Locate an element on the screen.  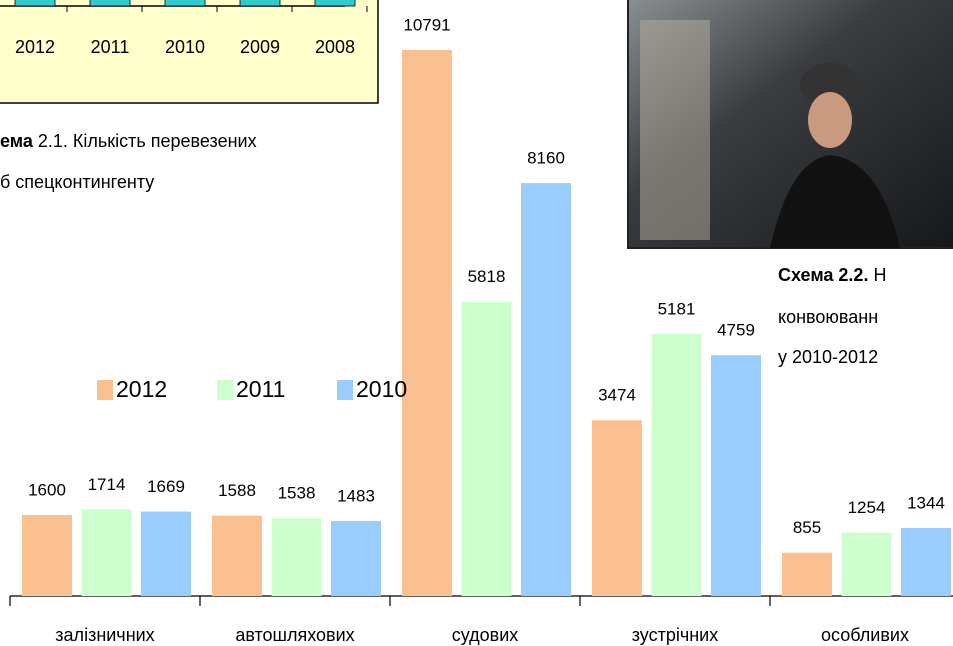
caption-text: 2.1. Кількість перевезених is located at coordinates (147, 141).